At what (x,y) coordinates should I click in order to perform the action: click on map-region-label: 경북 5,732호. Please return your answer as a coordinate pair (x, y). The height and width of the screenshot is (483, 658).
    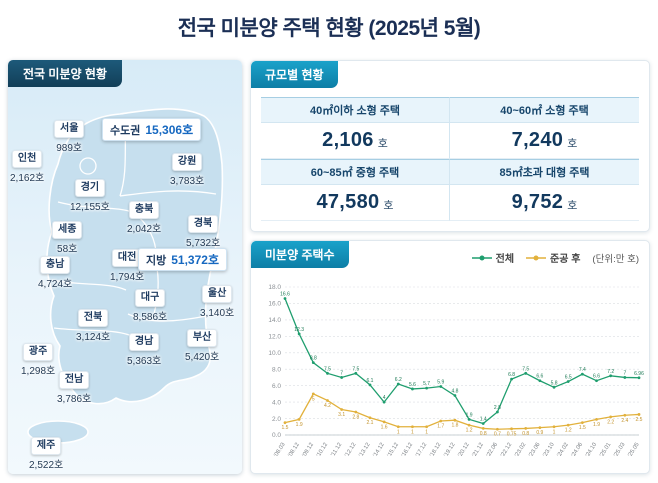
    Looking at the image, I should click on (203, 232).